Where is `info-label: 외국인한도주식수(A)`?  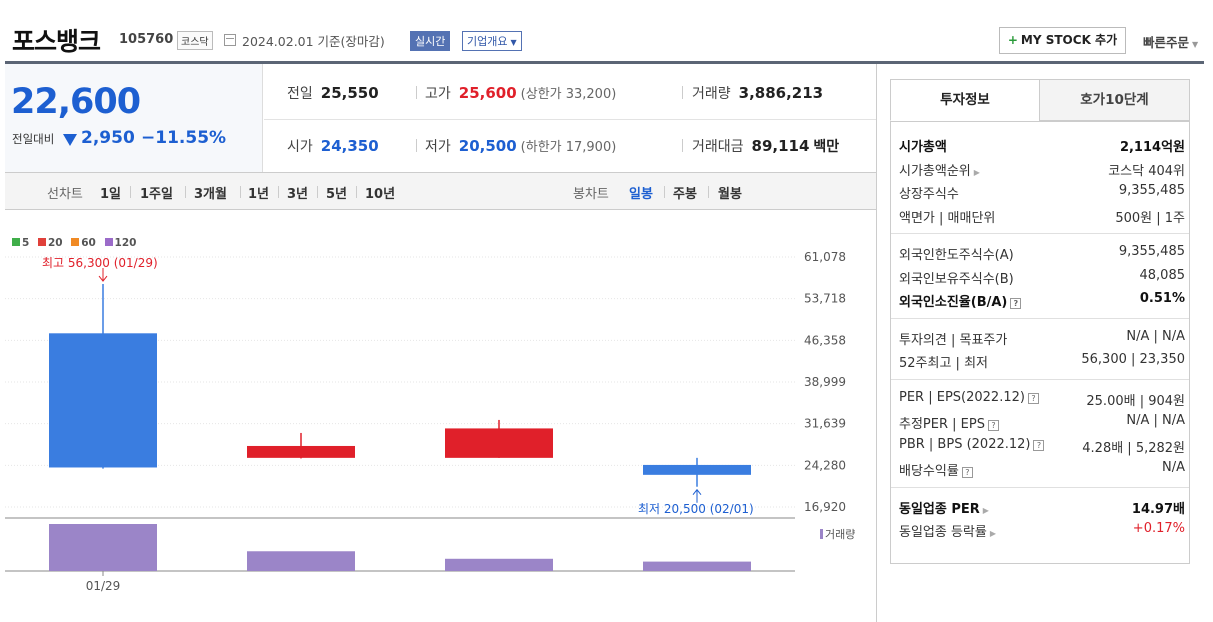
info-label: 외국인한도주식수(A) is located at coordinates (956, 253).